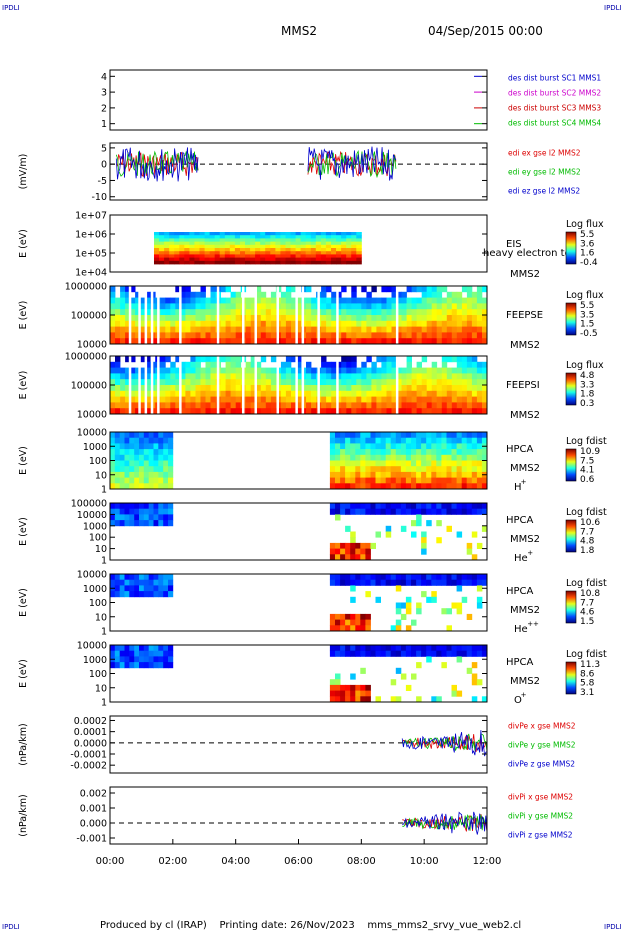 This screenshot has width=630, height=934. I want to click on y-tick-label: 1000, so click(95, 660).